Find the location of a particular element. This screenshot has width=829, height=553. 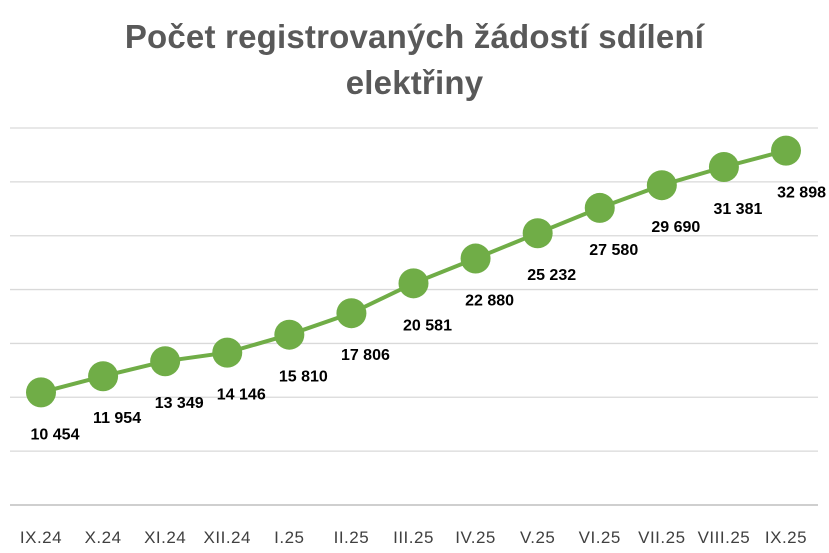

data-label: 14 146 is located at coordinates (241, 395).